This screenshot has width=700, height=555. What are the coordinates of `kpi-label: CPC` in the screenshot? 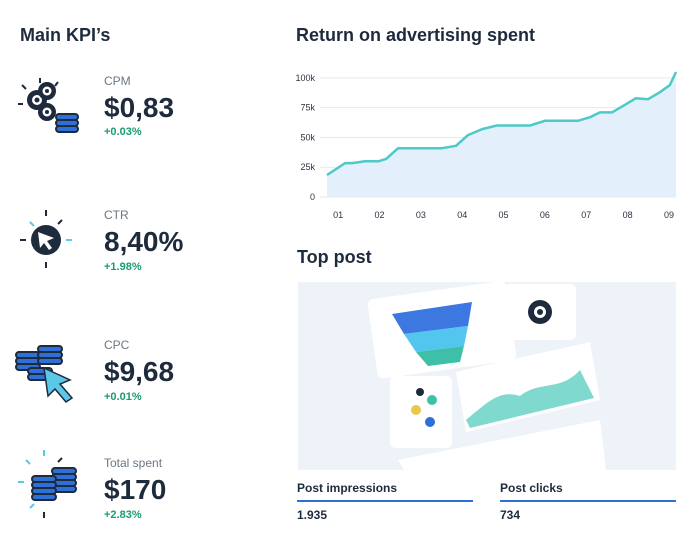 It's located at (117, 345).